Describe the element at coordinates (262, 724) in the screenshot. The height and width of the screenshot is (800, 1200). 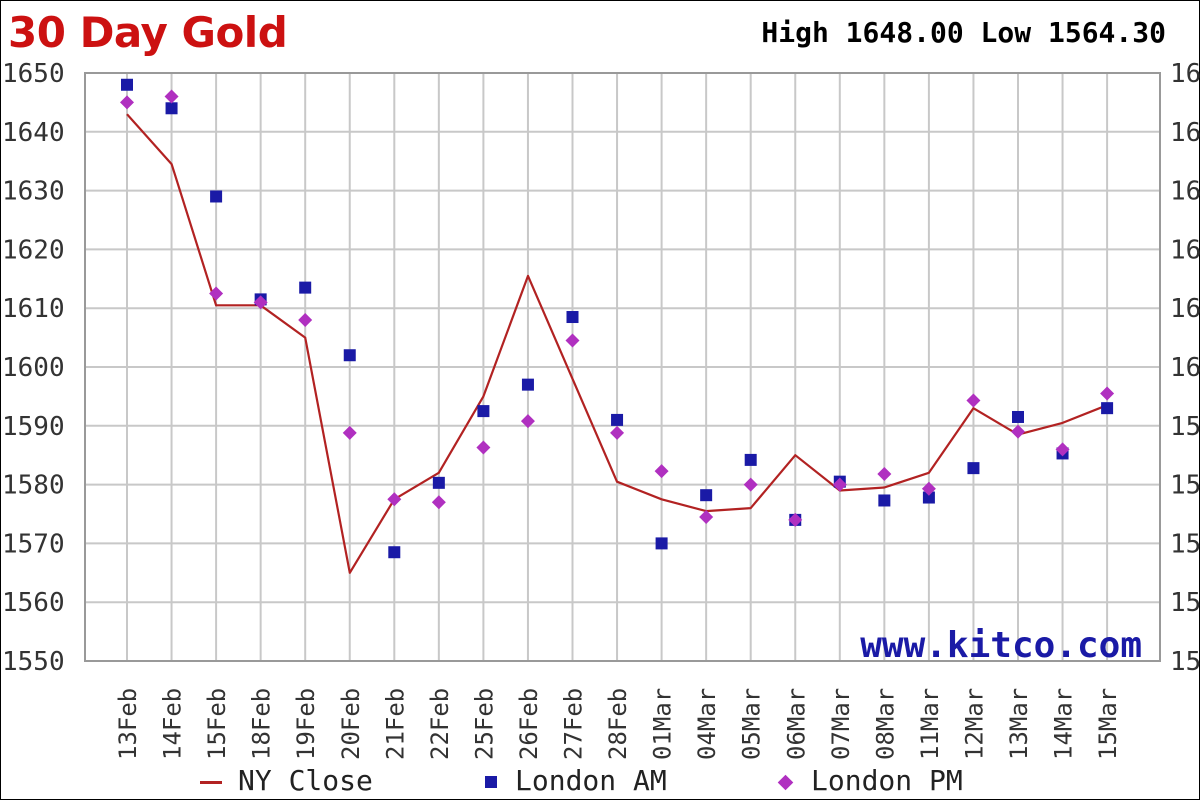
I see `x-tick-label-3: 18Feb` at that location.